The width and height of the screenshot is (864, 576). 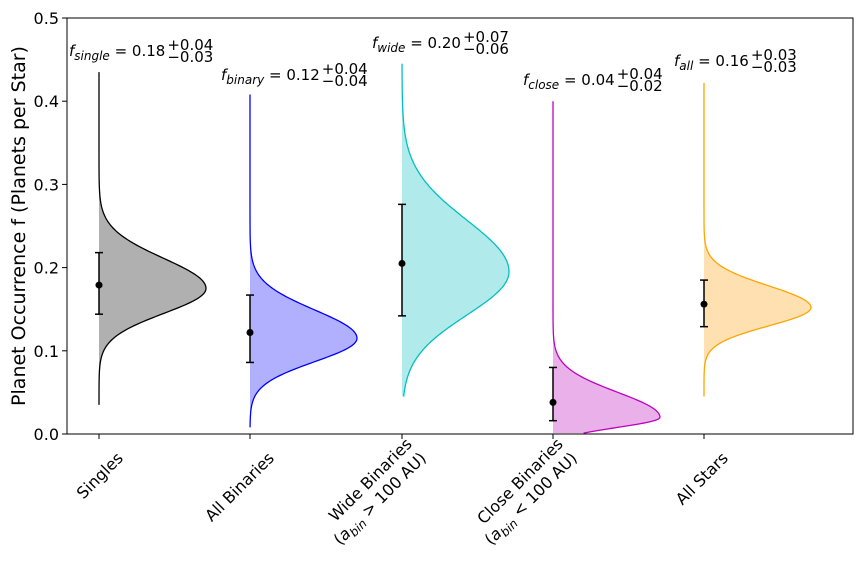 I want to click on y-tick-label: 0.0, so click(x=46, y=434).